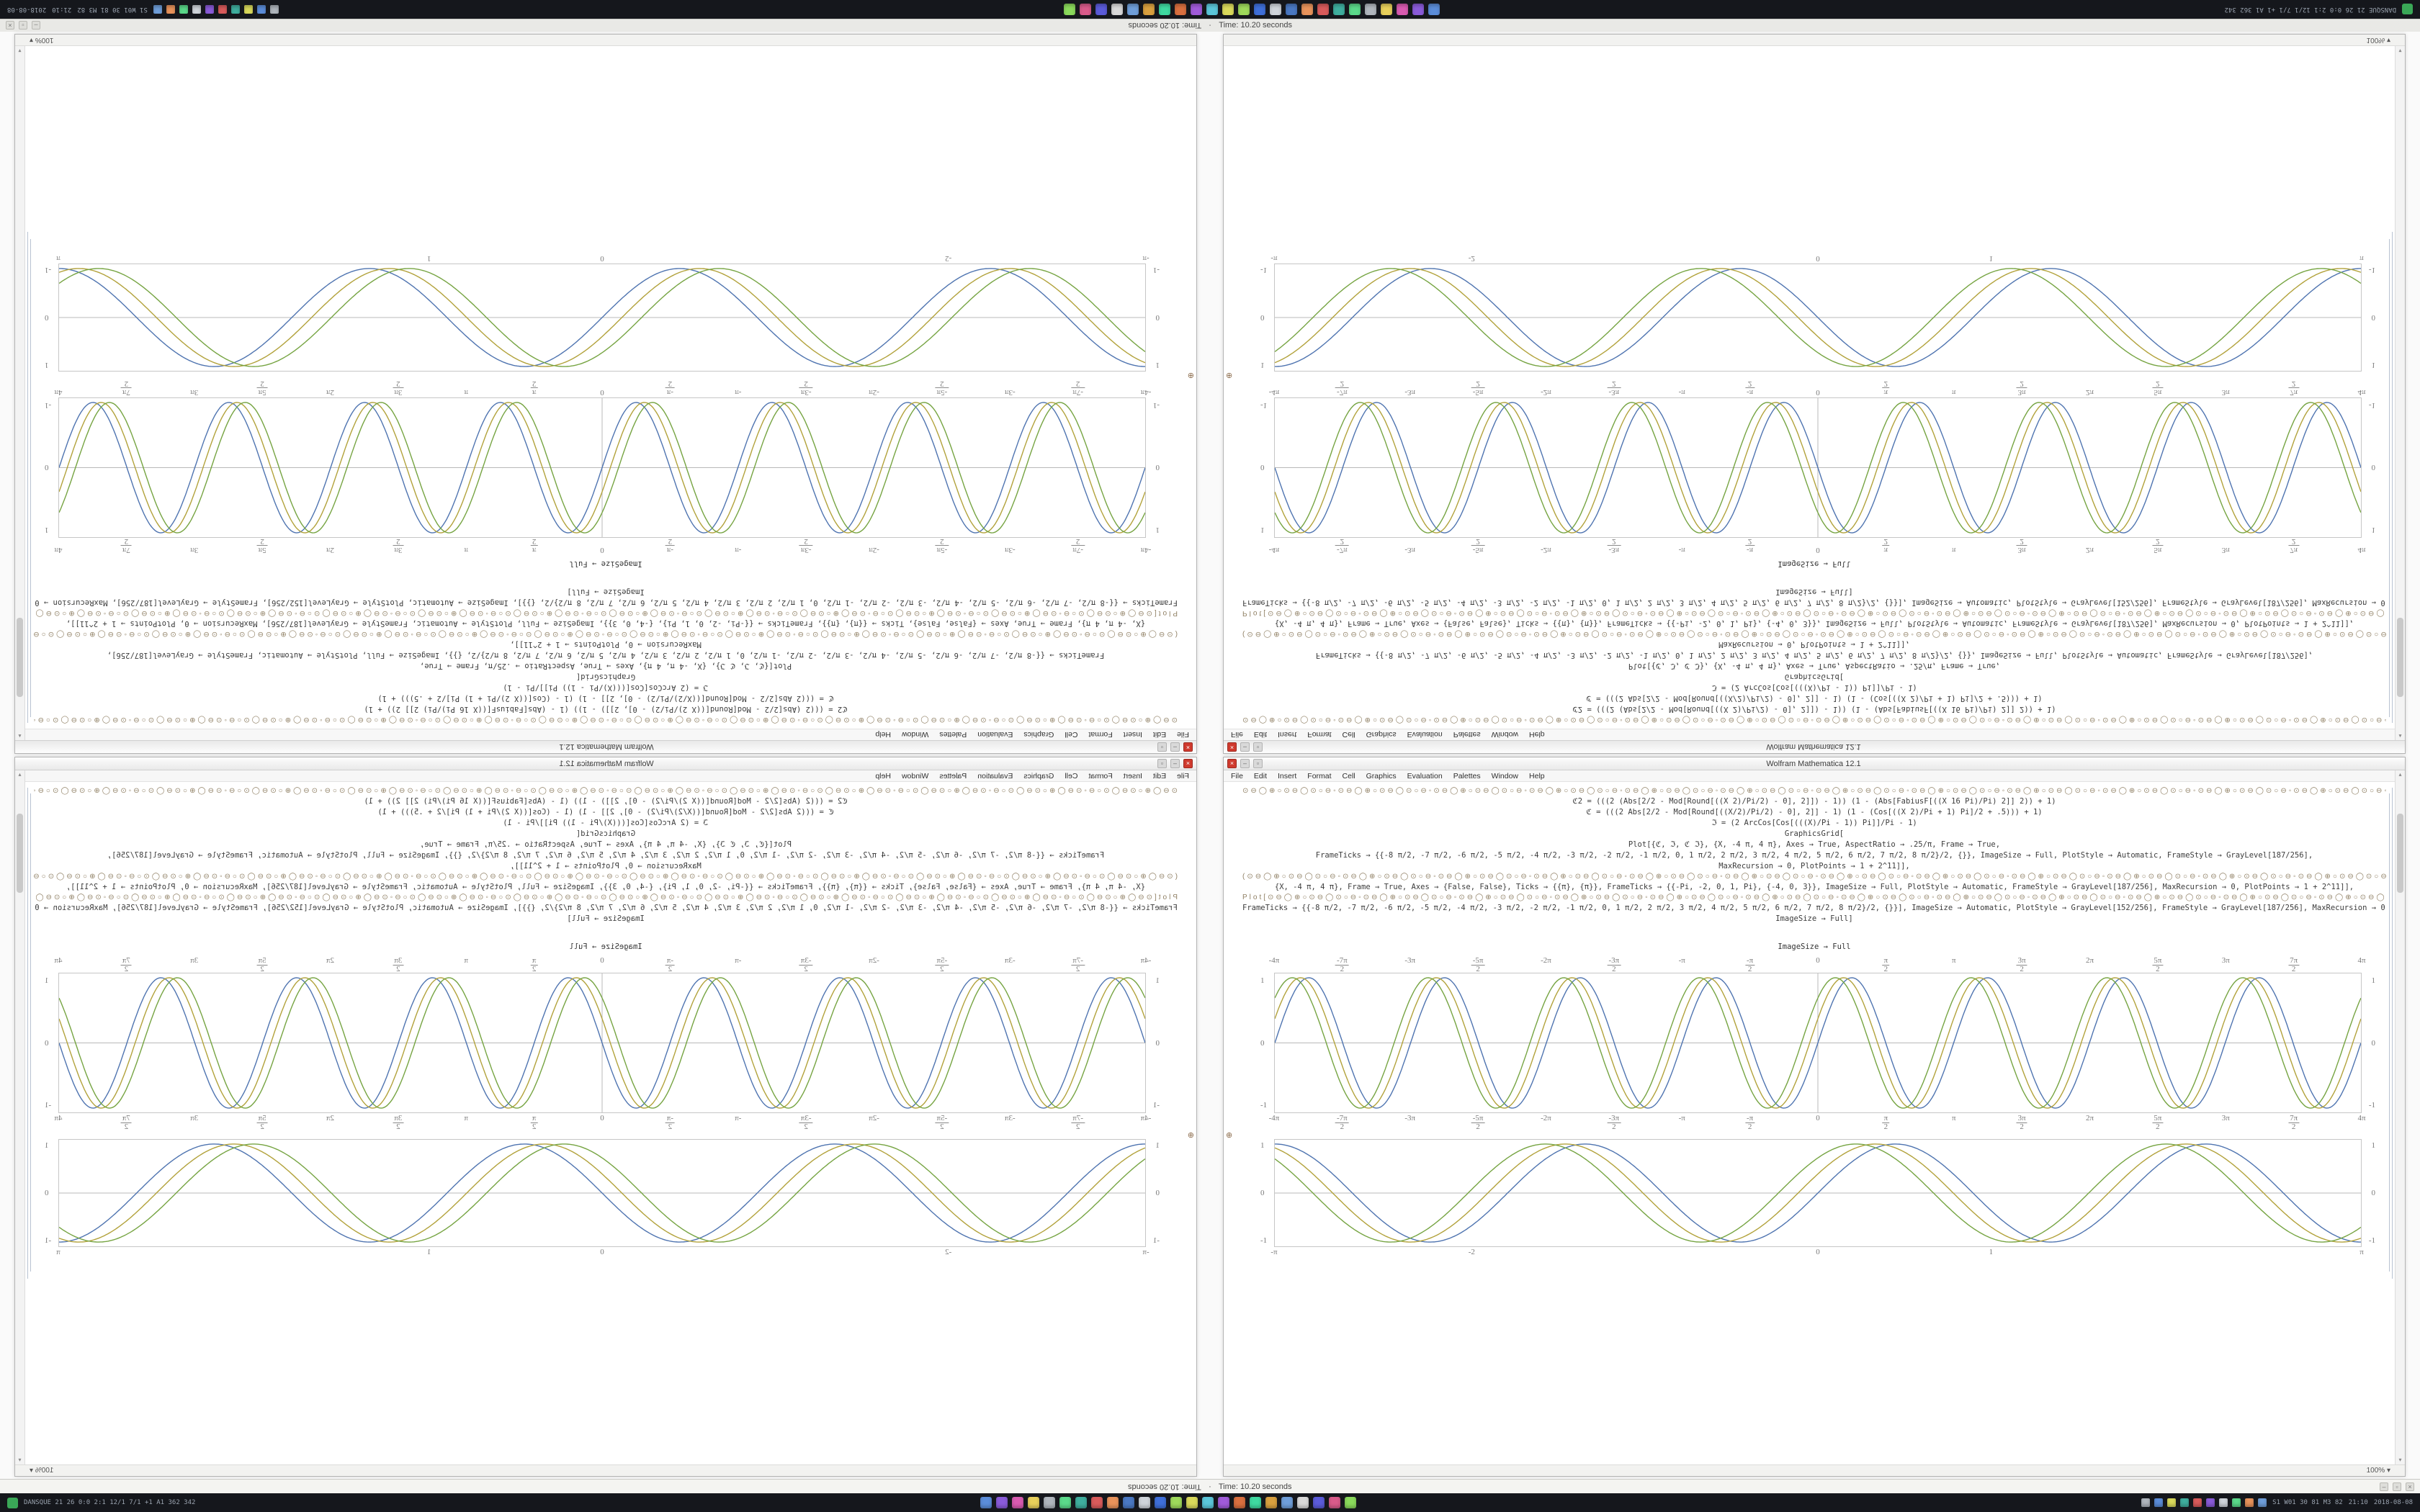  Describe the element at coordinates (1071, 775) in the screenshot. I see `menu-cell: Cell` at that location.